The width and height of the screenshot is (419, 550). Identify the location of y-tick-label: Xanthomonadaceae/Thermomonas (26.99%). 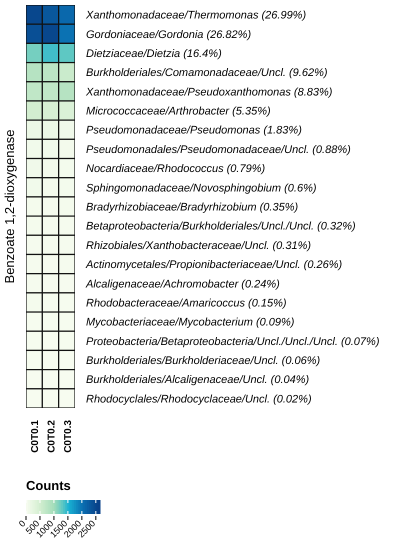
(195, 16).